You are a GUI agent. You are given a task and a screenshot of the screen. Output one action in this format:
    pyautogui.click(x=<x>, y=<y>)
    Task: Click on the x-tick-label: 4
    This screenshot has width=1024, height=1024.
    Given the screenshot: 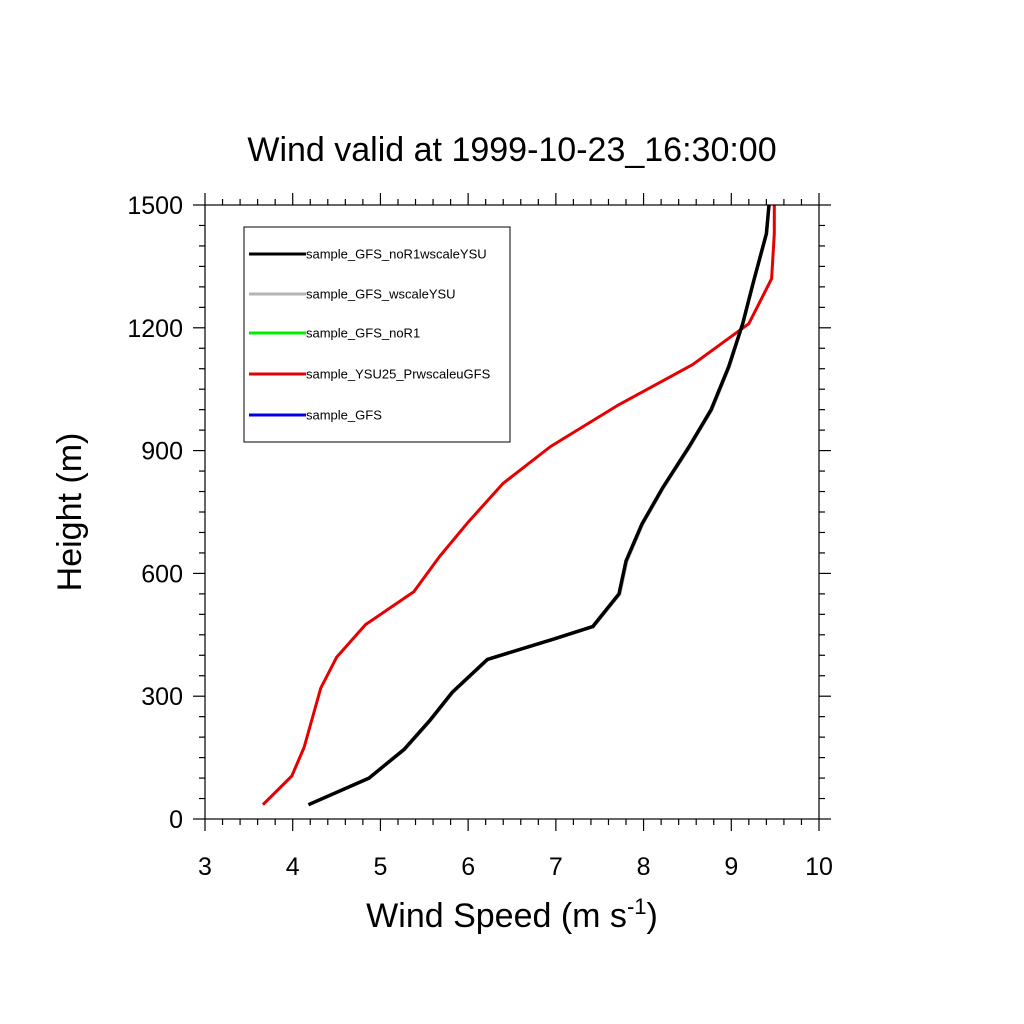 What is the action you would take?
    pyautogui.click(x=293, y=867)
    